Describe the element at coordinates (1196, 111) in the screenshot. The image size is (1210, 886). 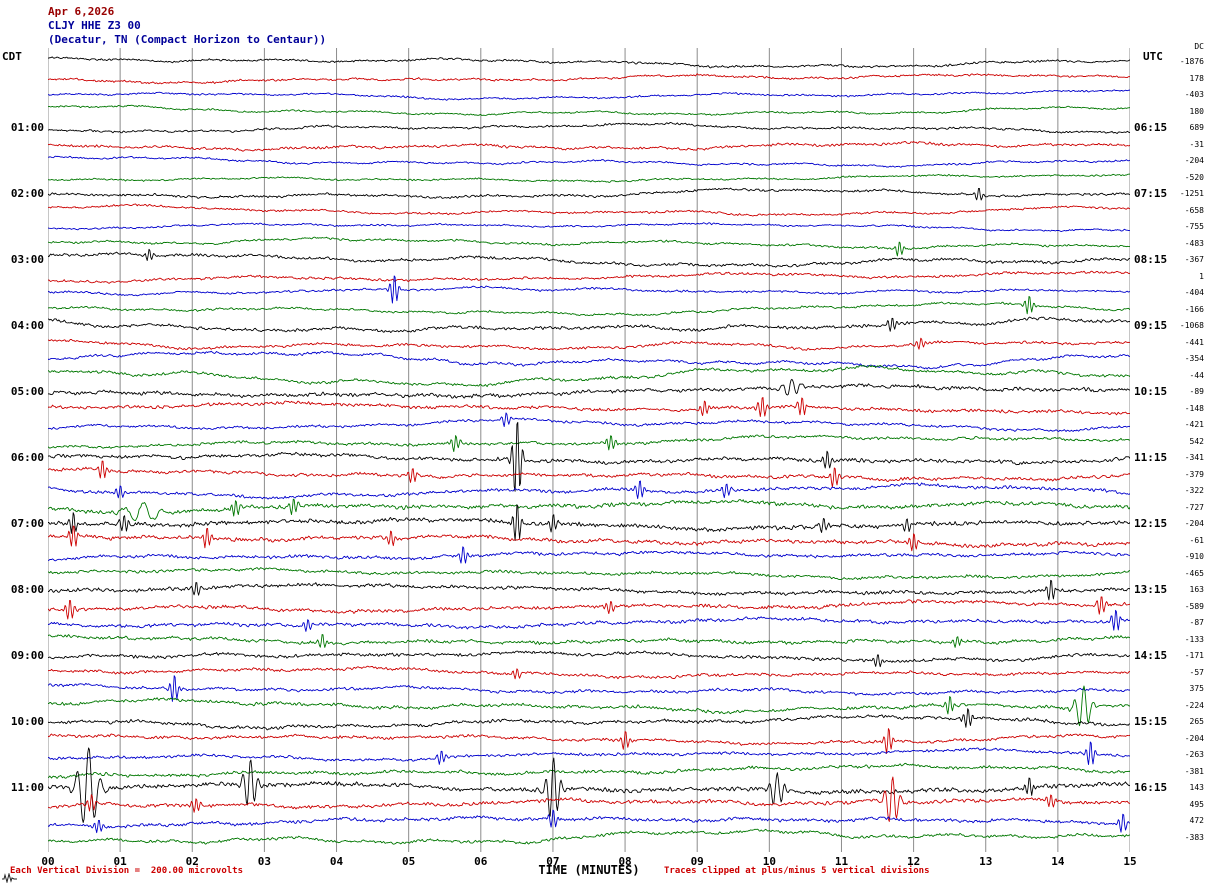
I see `dc-offset-value: 180` at that location.